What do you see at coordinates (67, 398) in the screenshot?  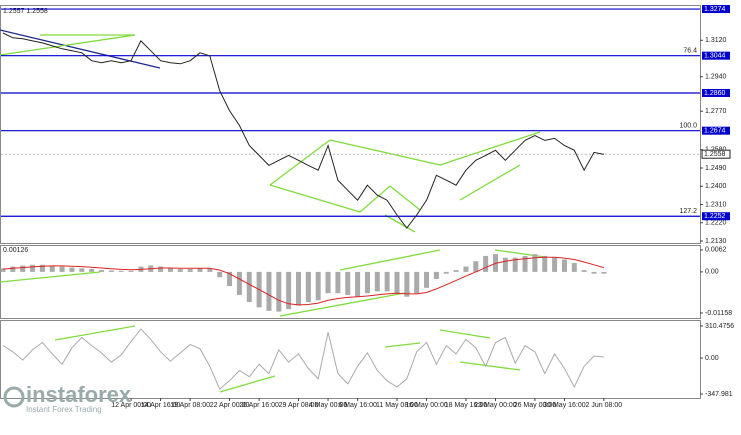 I see `watermark: instaforex Instant Forex Trading` at bounding box center [67, 398].